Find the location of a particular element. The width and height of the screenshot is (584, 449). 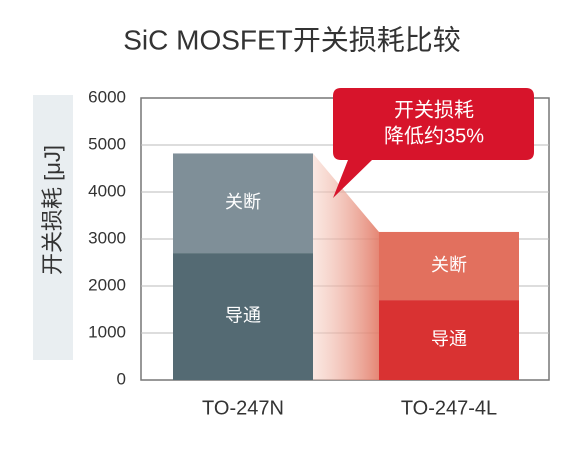

y-tick-label: 0 is located at coordinates (121, 378).